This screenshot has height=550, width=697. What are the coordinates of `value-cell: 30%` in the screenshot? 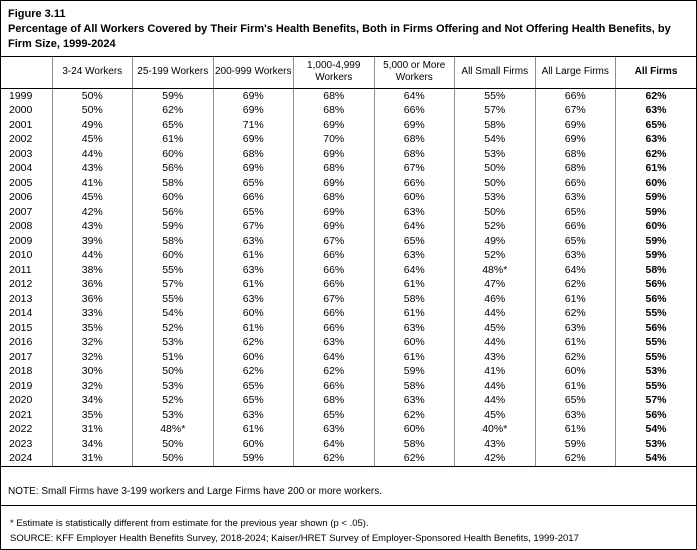 It's located at (92, 371).